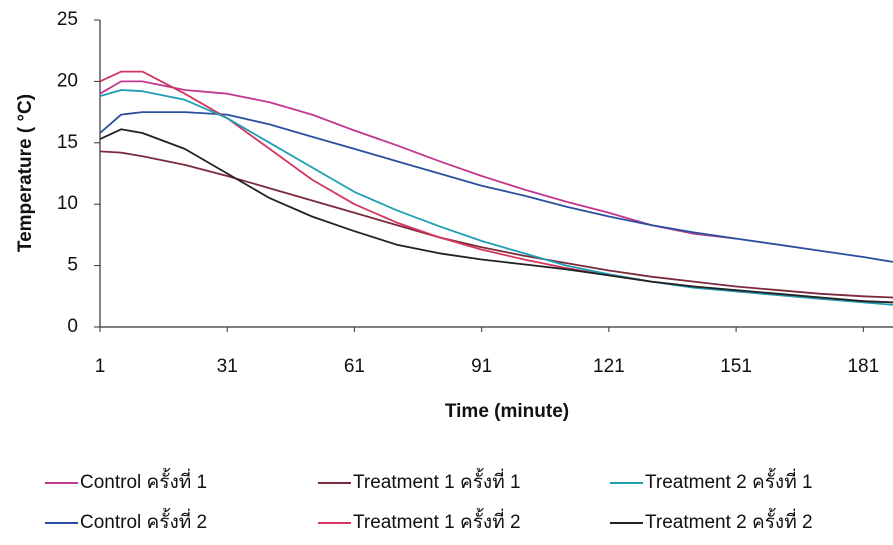  Describe the element at coordinates (67, 142) in the screenshot. I see `y-tick-label: 15` at that location.